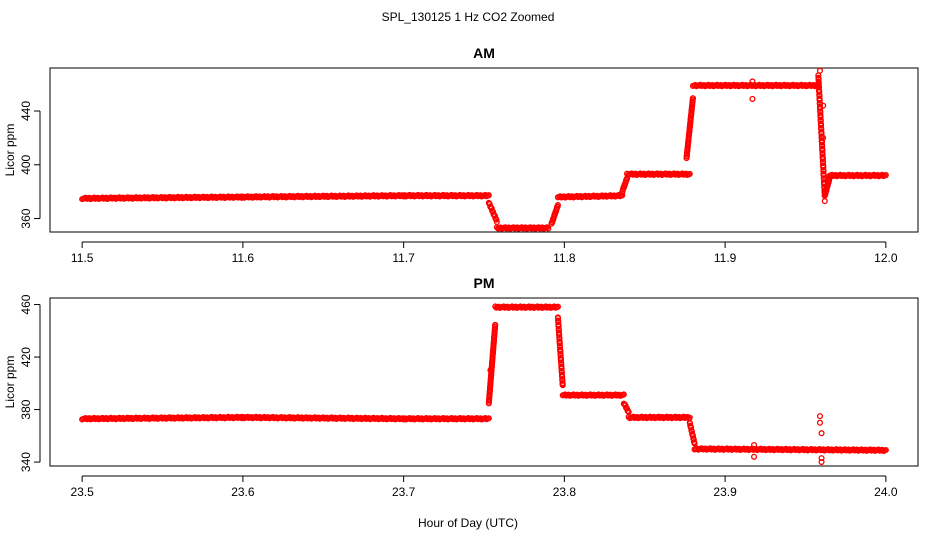 The height and width of the screenshot is (540, 936). Describe the element at coordinates (26, 164) in the screenshot. I see `am-y-tick-label: 400` at that location.